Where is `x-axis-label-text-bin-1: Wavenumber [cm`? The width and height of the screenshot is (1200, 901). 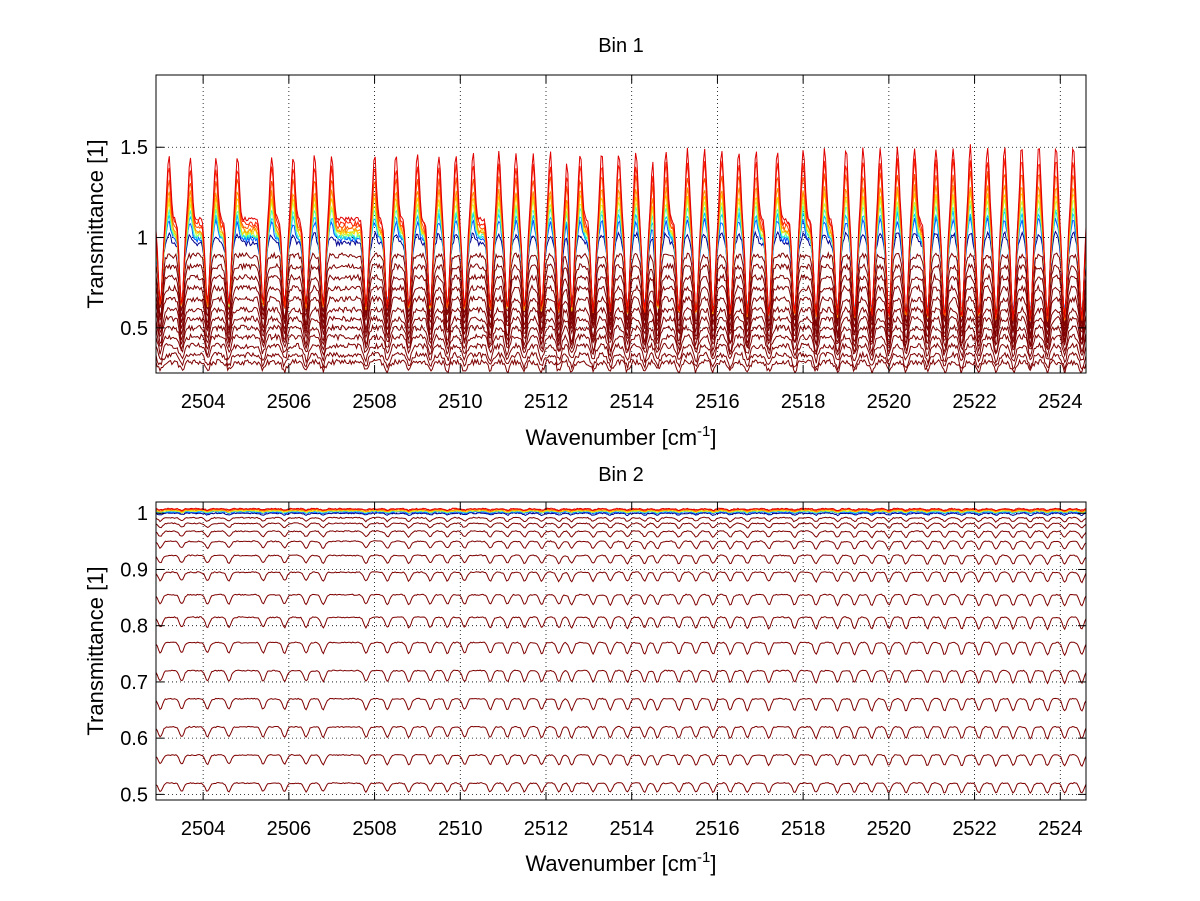
x-axis-label-text-bin-1: Wavenumber [cm is located at coordinates (611, 437).